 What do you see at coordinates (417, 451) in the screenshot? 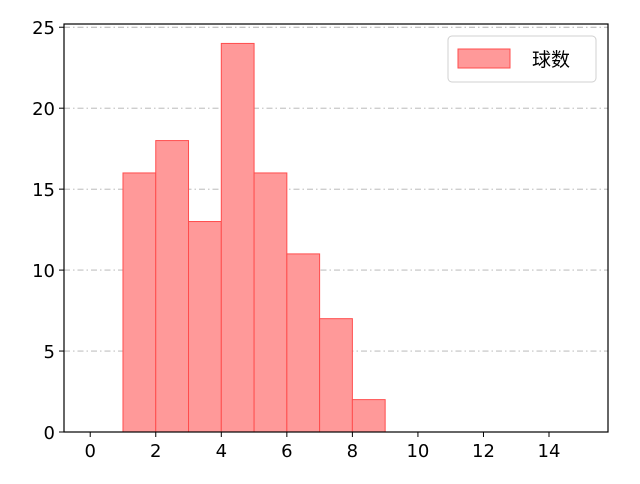
I see `x-tick-label: 10` at bounding box center [417, 451].